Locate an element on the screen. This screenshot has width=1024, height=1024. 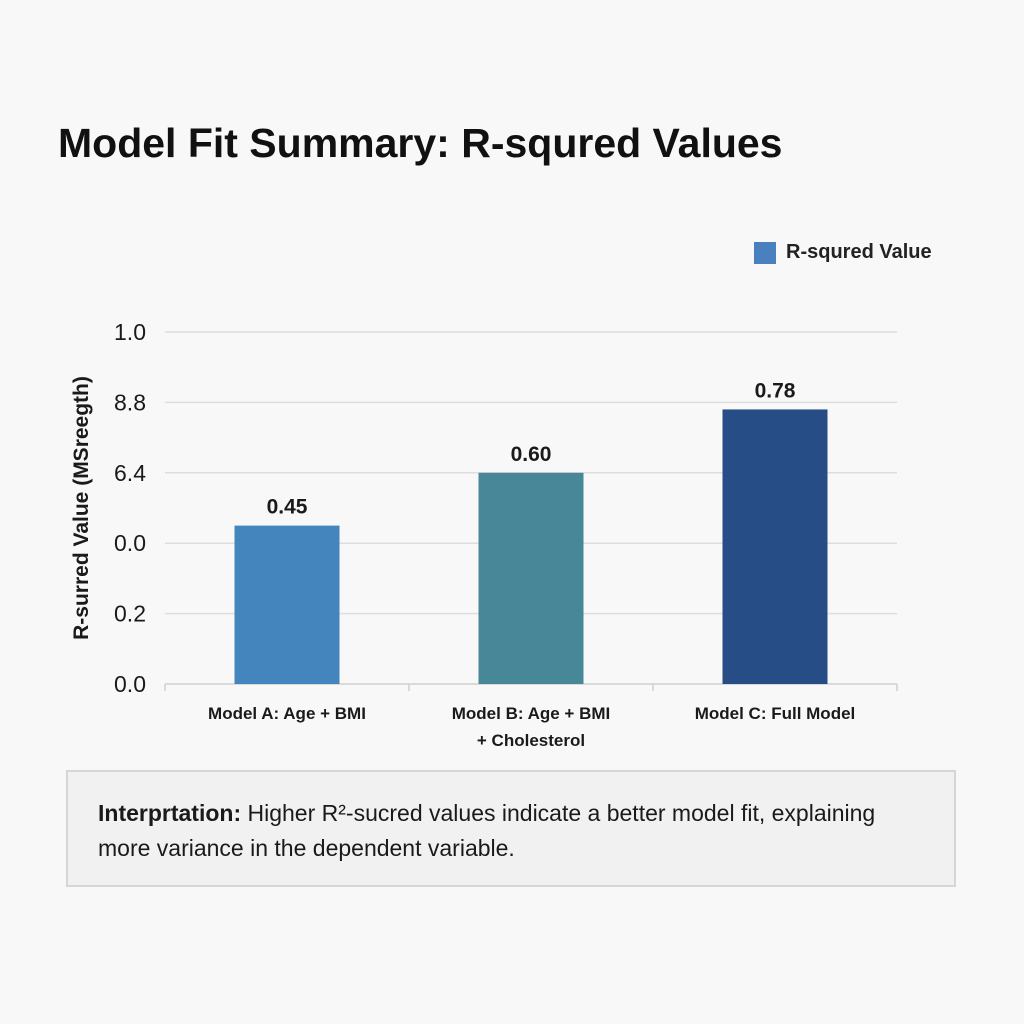
y-tick-label: 6.4 is located at coordinates (130, 473).